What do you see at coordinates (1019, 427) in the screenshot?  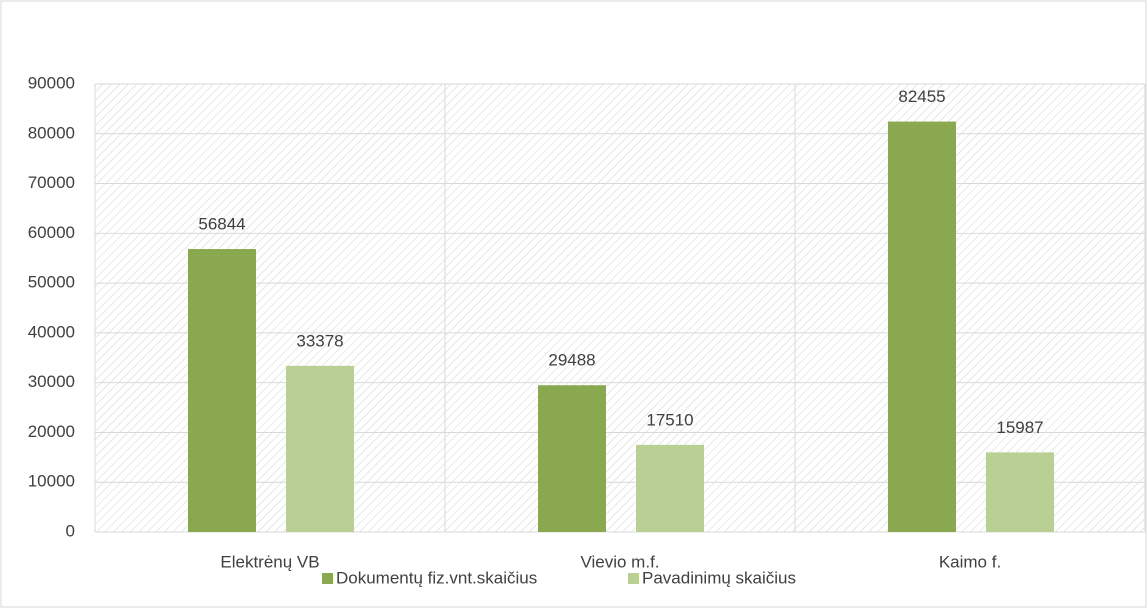 I see `data-label: 15987` at bounding box center [1019, 427].